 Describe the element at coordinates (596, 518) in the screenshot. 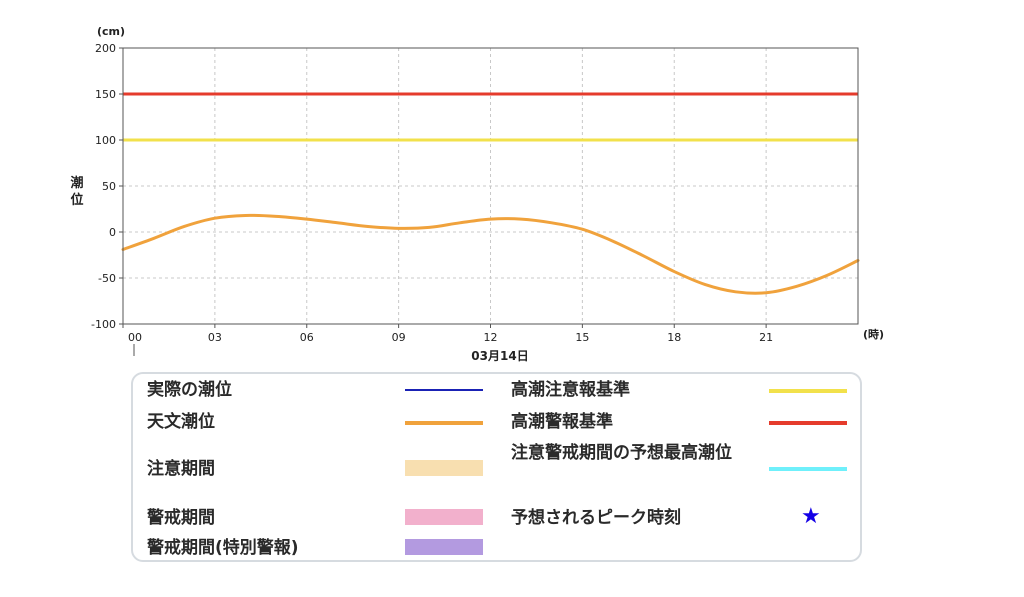

I see `legend-label: 予想されるピーク時刻` at that location.